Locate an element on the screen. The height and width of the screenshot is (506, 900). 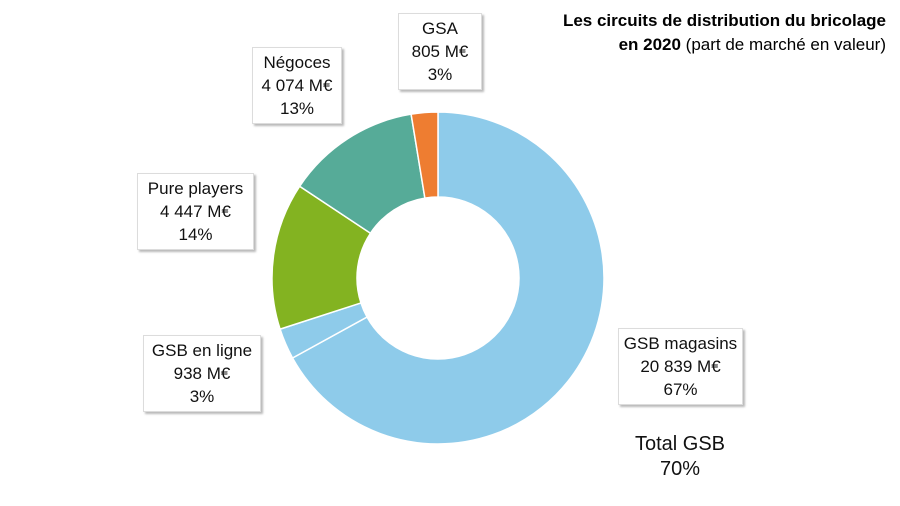
data-label-gsb-en-ligne: GSB en ligne 938 M€ 3% is located at coordinates (202, 373).